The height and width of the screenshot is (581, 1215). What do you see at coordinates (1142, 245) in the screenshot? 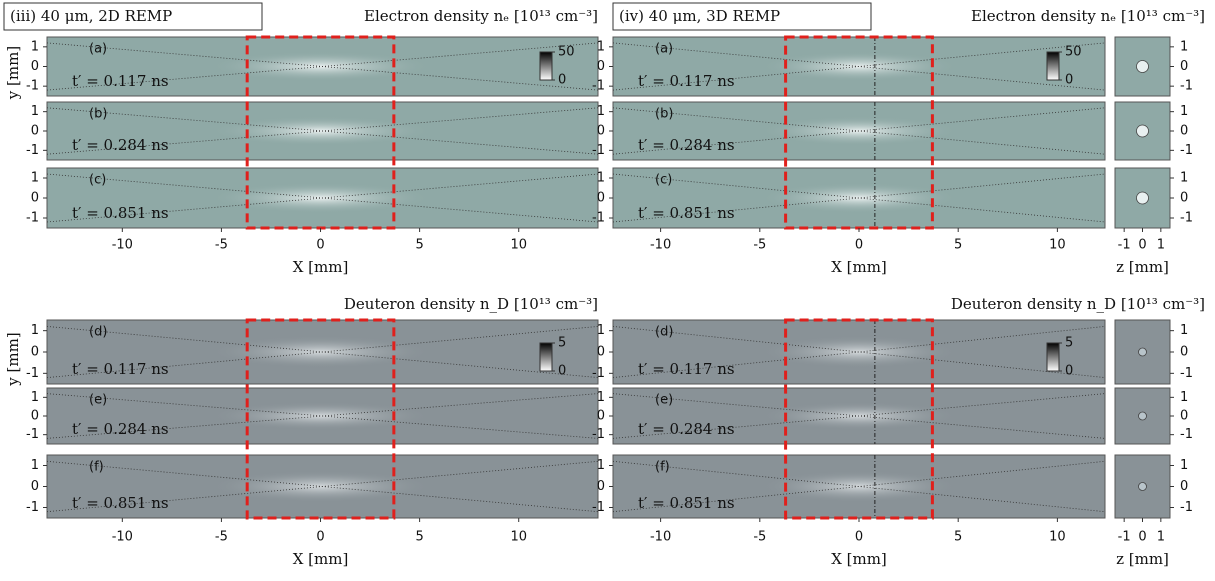
I see `side-x-tick-label: 0` at bounding box center [1142, 245].